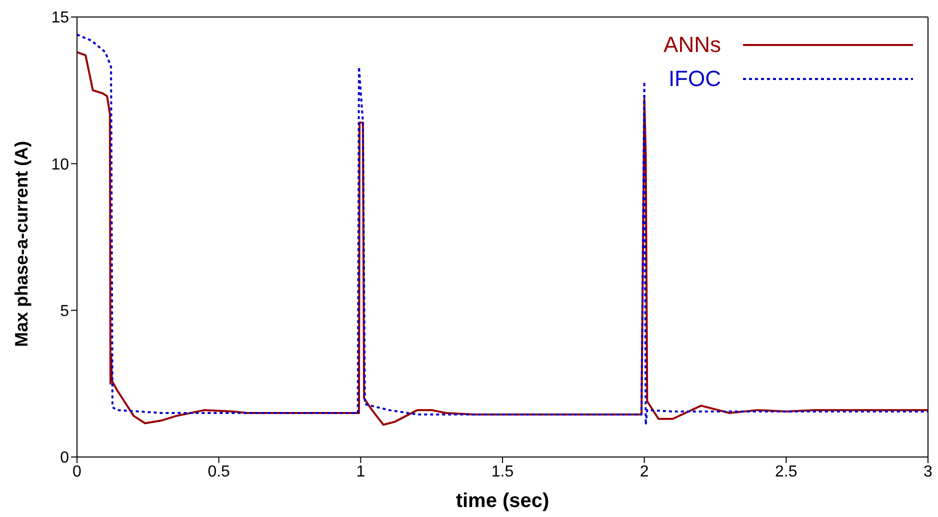 Image resolution: width=938 pixels, height=517 pixels. Describe the element at coordinates (502, 471) in the screenshot. I see `x-tick-label: 1.5` at that location.